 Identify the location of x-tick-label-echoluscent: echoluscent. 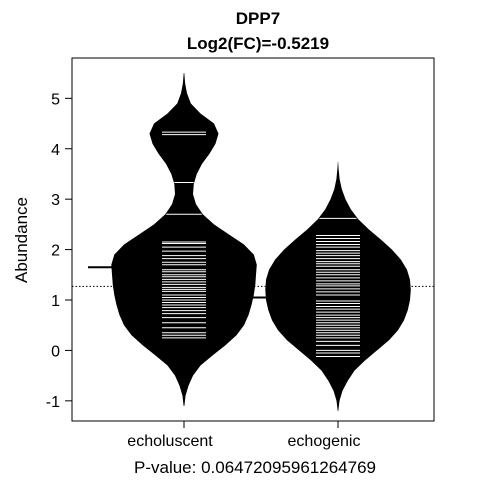
(170, 441).